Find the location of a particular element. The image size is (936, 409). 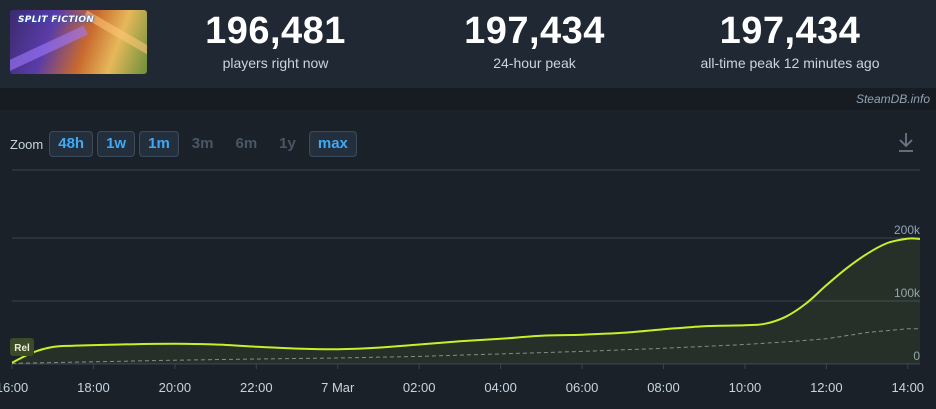

x-tick-label: 06:00 is located at coordinates (582, 387).